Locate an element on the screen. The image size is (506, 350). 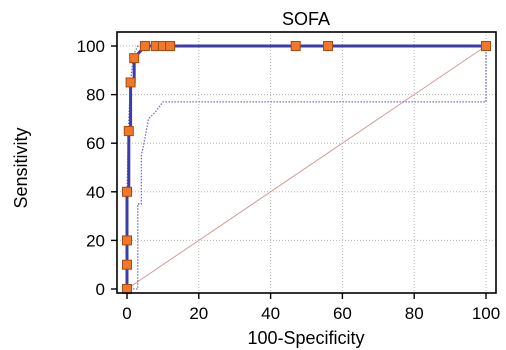
x-tick-label: 60 is located at coordinates (342, 313).